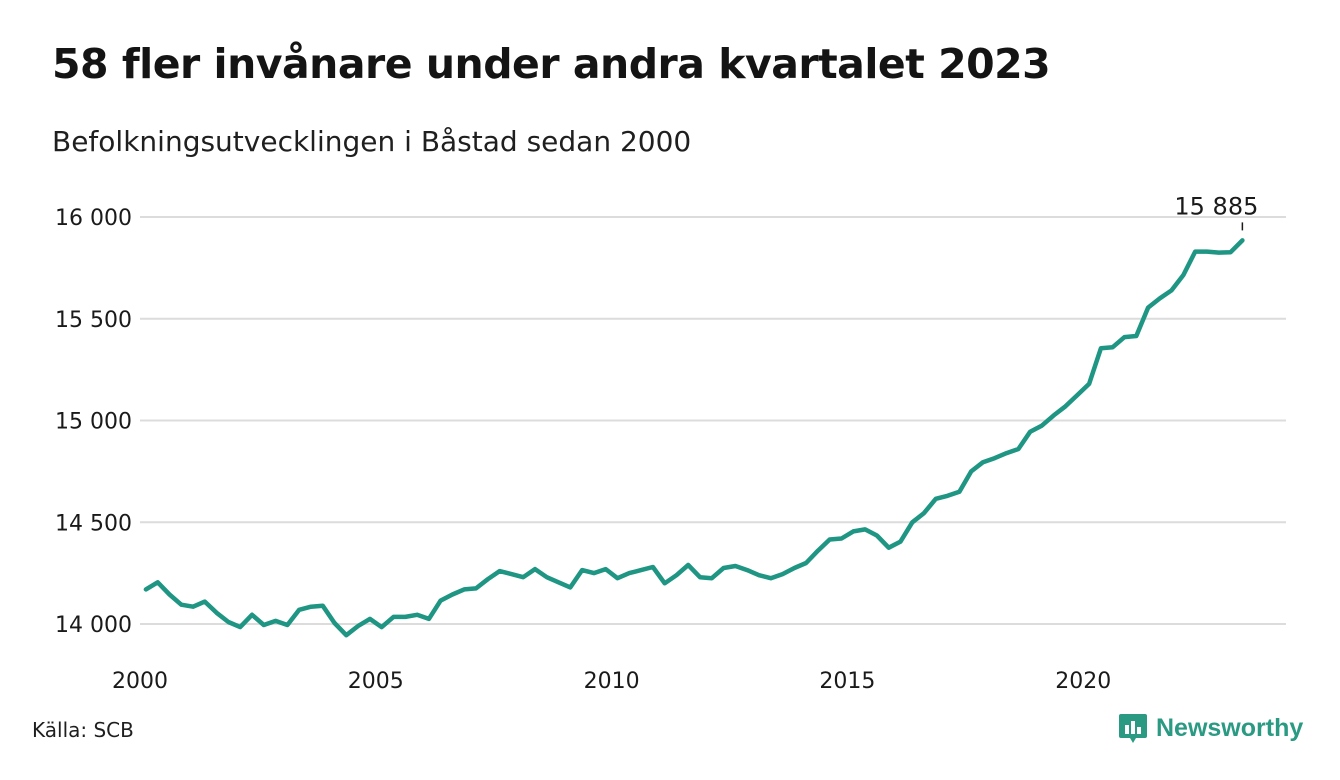 The width and height of the screenshot is (1340, 780). What do you see at coordinates (140, 681) in the screenshot?
I see `x-tick-label: 2000` at bounding box center [140, 681].